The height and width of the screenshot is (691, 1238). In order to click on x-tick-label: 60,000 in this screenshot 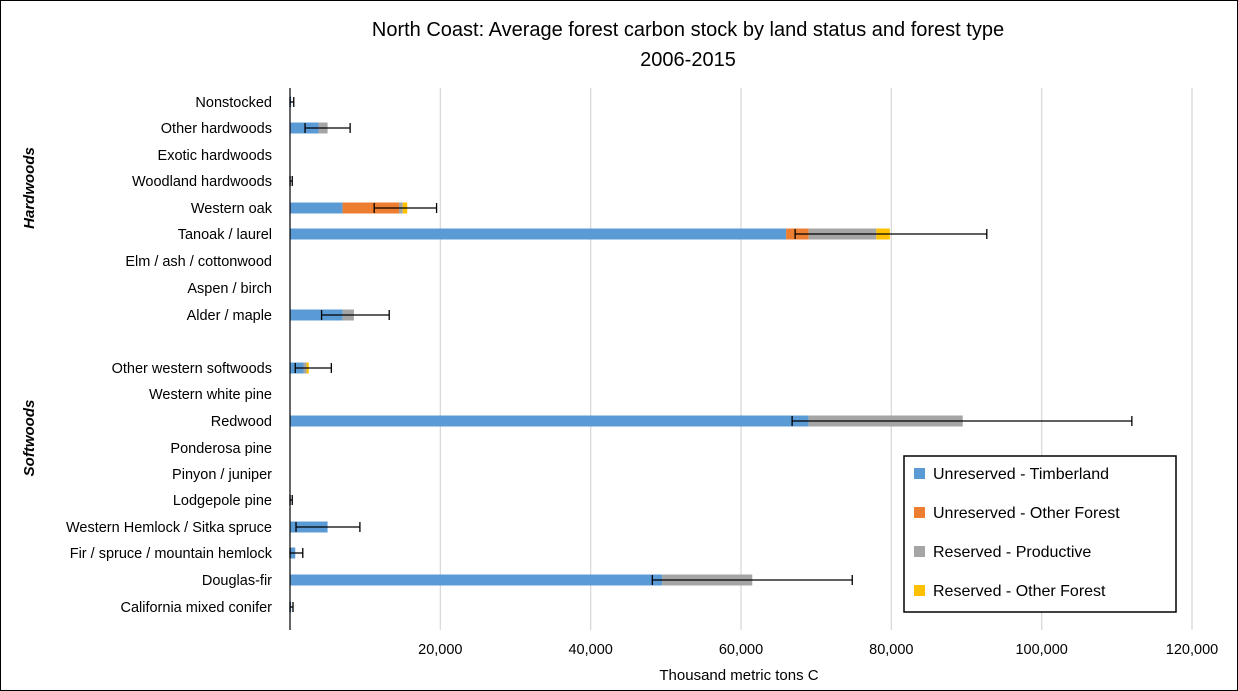, I will do `click(741, 650)`.